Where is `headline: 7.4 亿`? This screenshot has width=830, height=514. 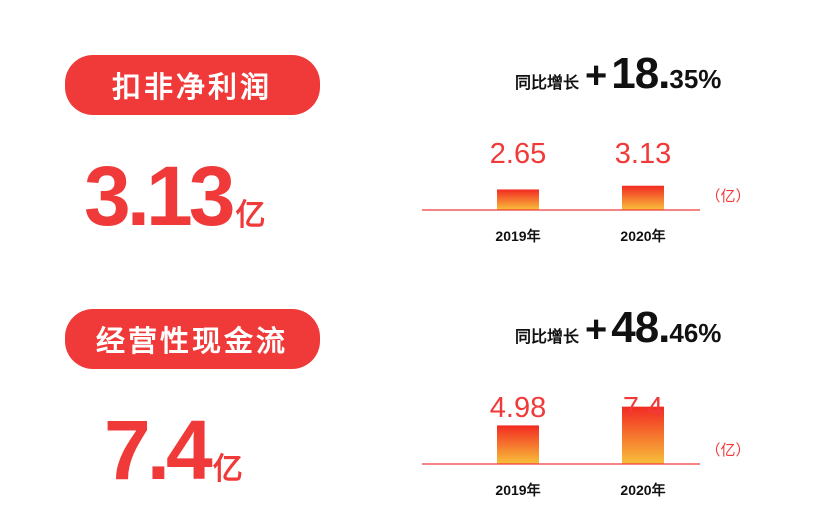 headline: 7.4 亿 is located at coordinates (173, 450).